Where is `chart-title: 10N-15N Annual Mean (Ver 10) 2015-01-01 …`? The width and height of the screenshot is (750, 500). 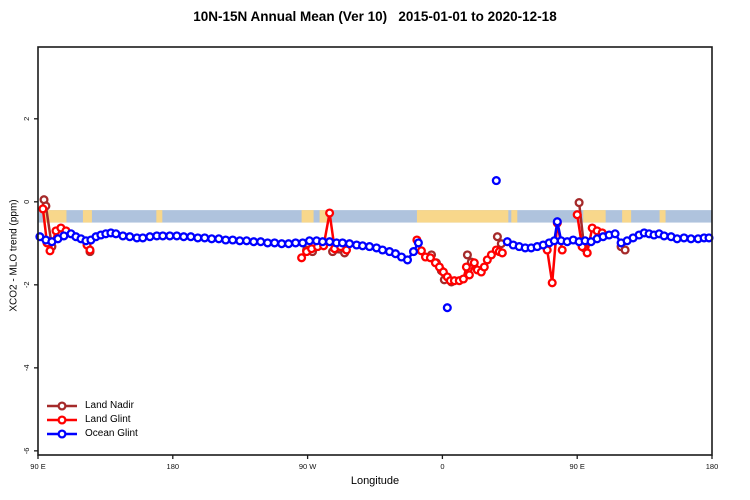
chart-title: 10N-15N Annual Mean (Ver 10) 2015-01-01 … is located at coordinates (375, 16).